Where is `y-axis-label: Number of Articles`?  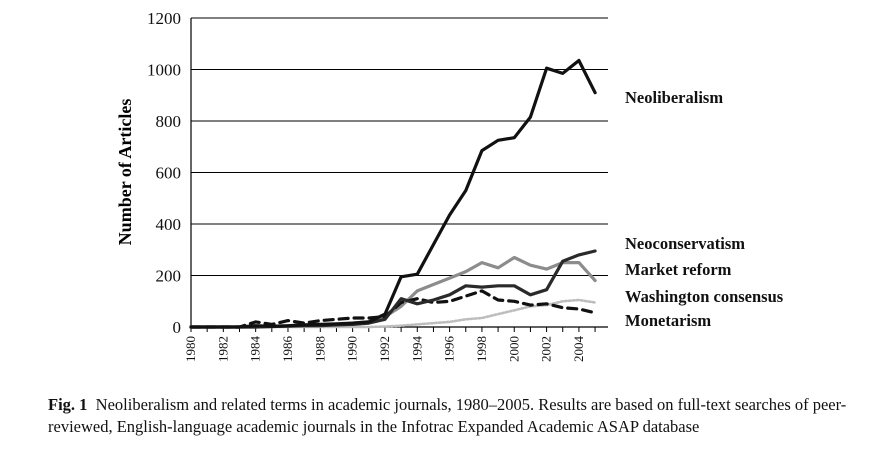 y-axis-label: Number of Articles is located at coordinates (125, 172).